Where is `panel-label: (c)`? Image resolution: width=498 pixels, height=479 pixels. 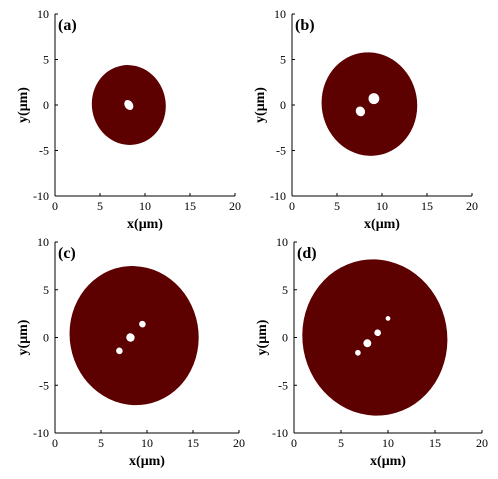 panel-label: (c) is located at coordinates (67, 253).